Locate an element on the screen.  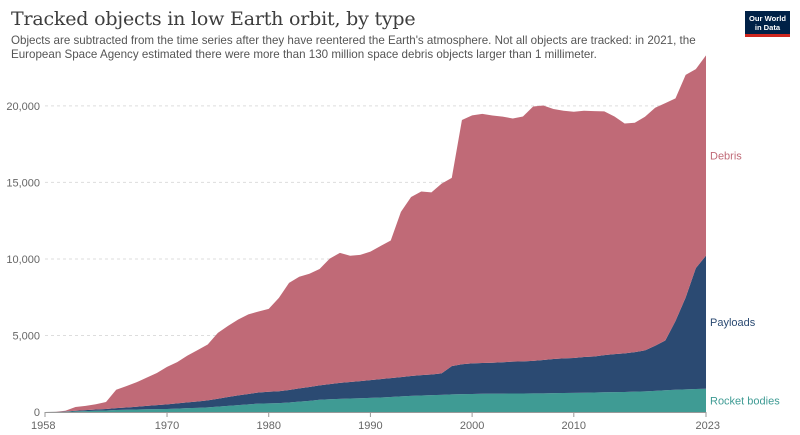
y-tick-label: 15,000 is located at coordinates (23, 183).